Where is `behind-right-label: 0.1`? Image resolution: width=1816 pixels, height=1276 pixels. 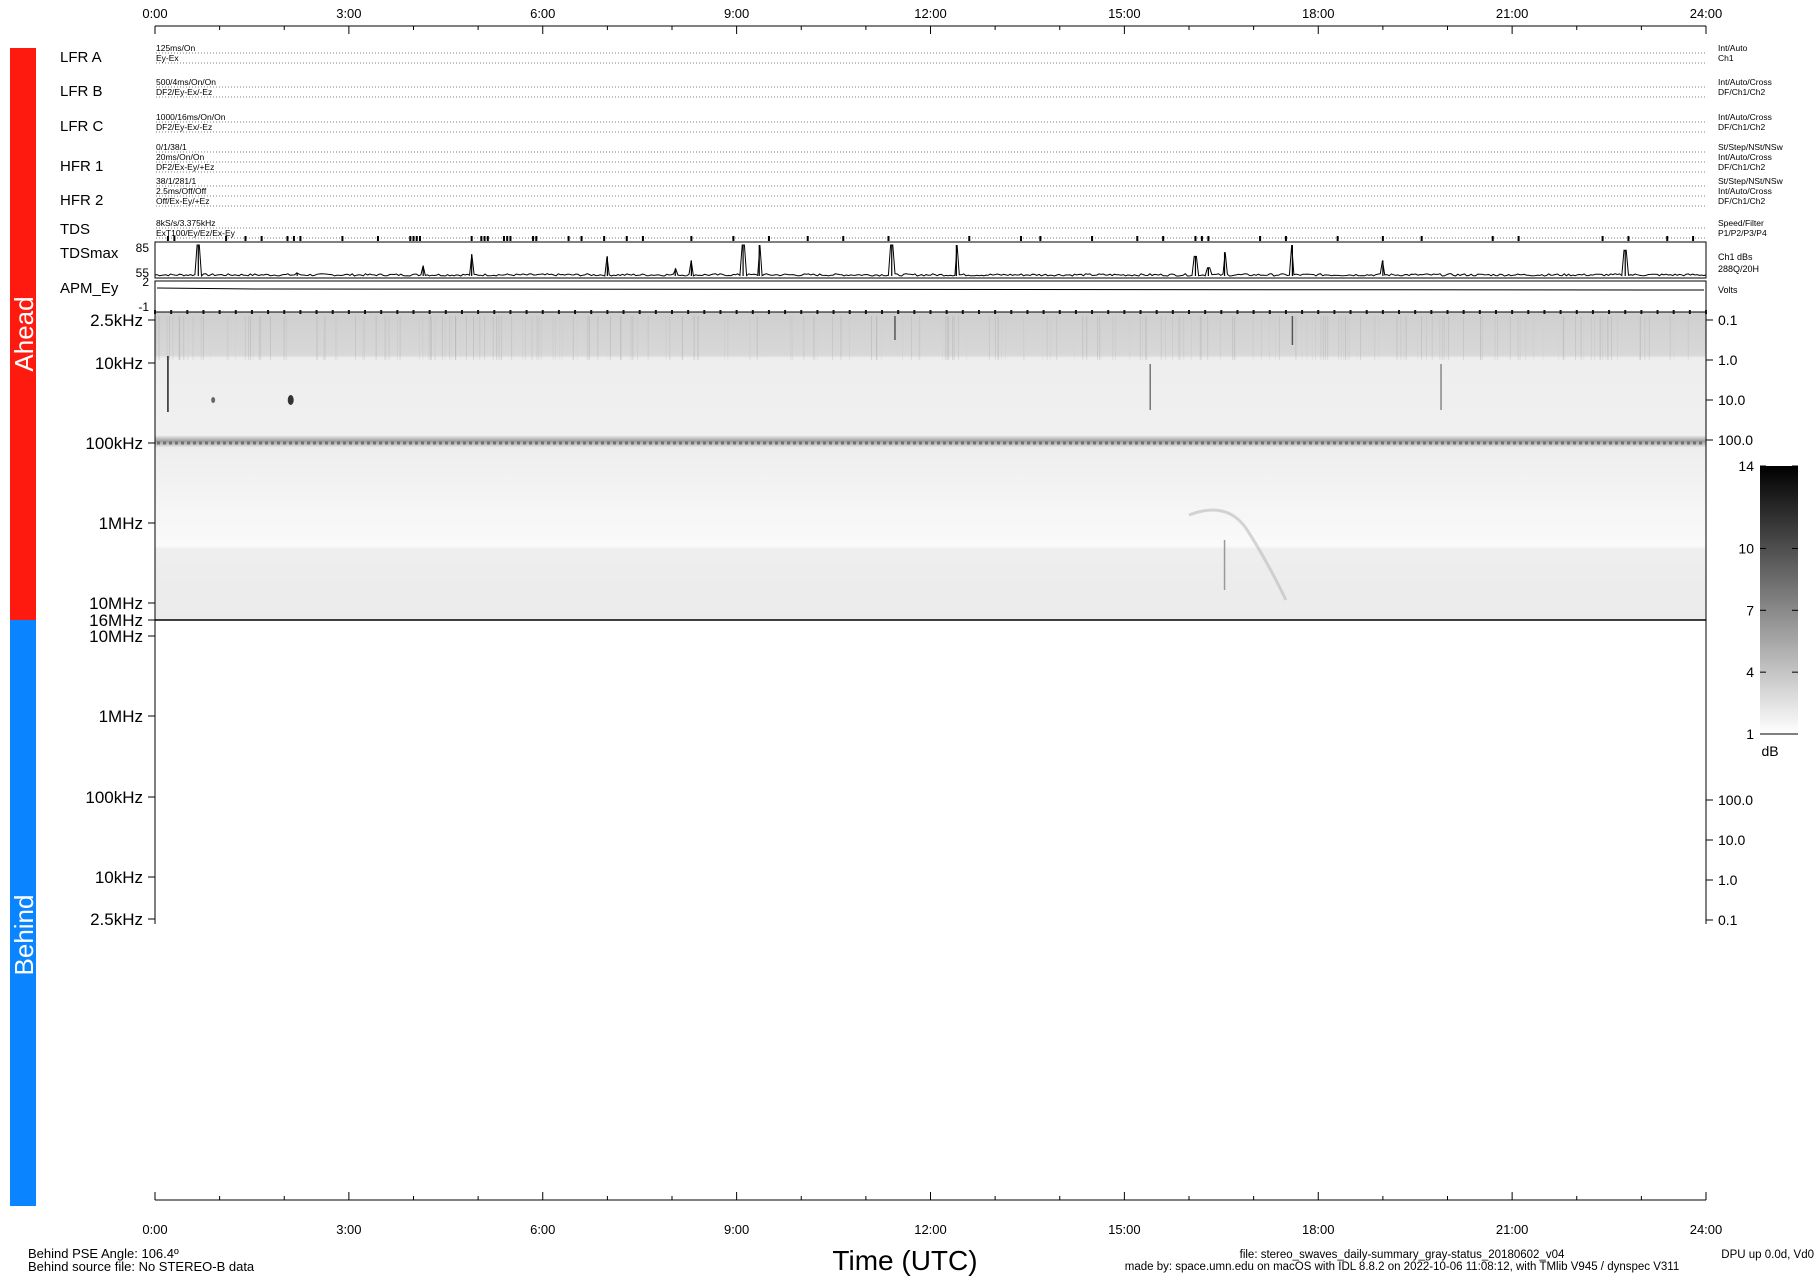
behind-right-label: 0.1 is located at coordinates (1728, 920).